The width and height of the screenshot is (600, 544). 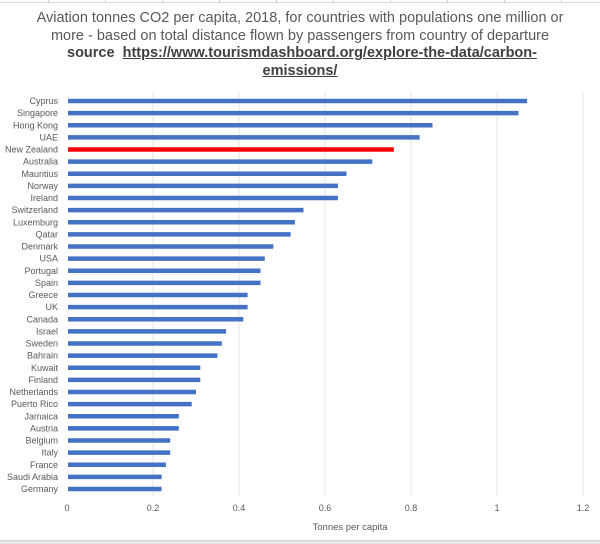 I want to click on bar-austria, so click(x=123, y=428).